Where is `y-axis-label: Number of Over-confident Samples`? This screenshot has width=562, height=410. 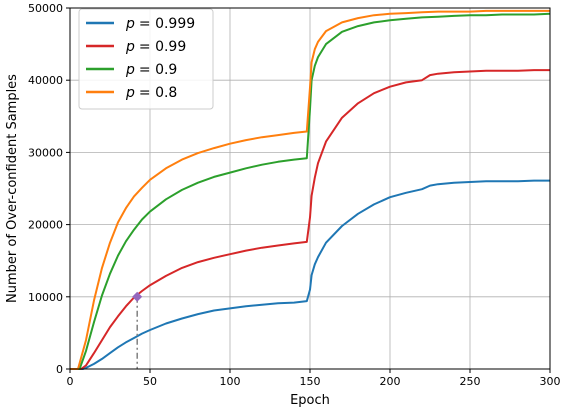
y-axis-label: Number of Over-confident Samples is located at coordinates (12, 188).